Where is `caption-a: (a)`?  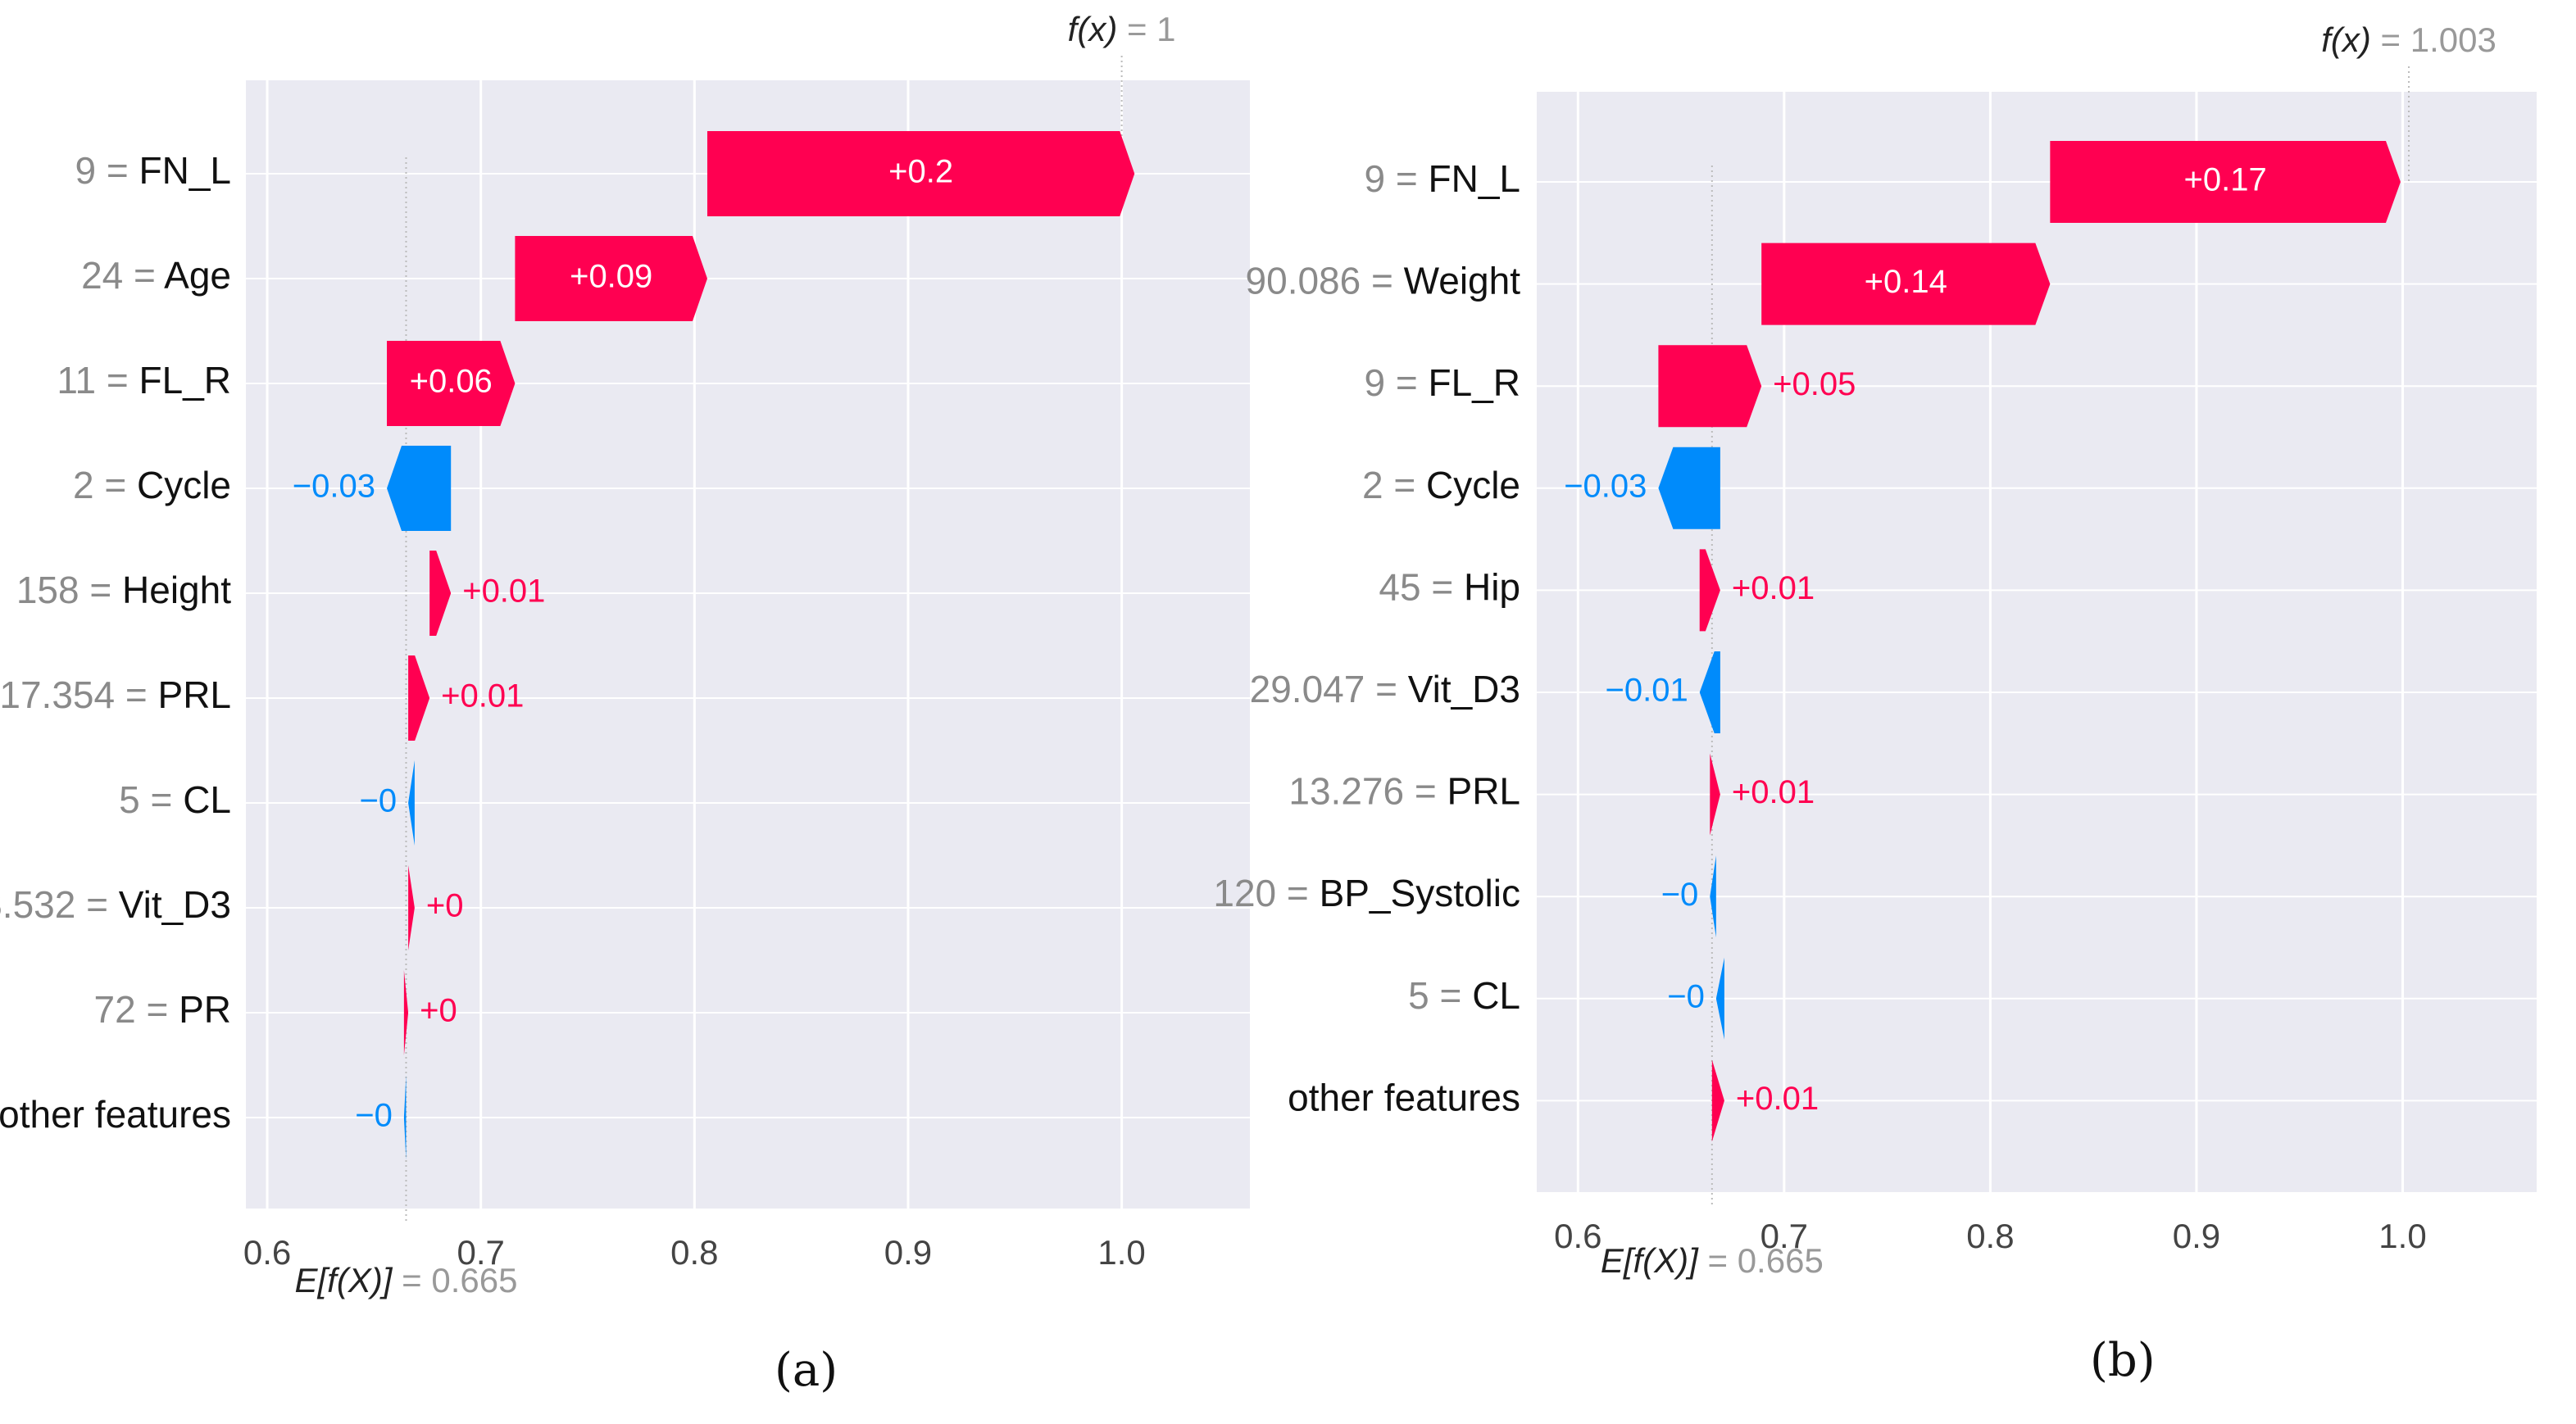
caption-a: (a) is located at coordinates (806, 1370).